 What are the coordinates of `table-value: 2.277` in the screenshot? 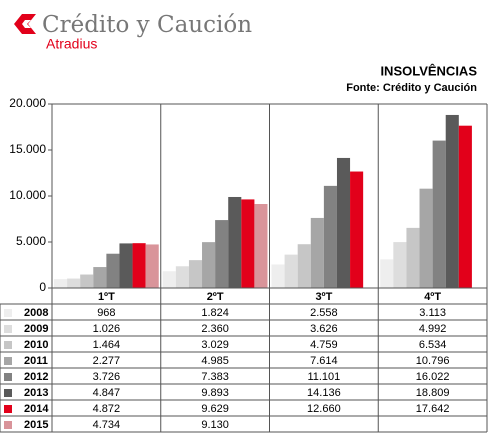 It's located at (107, 361).